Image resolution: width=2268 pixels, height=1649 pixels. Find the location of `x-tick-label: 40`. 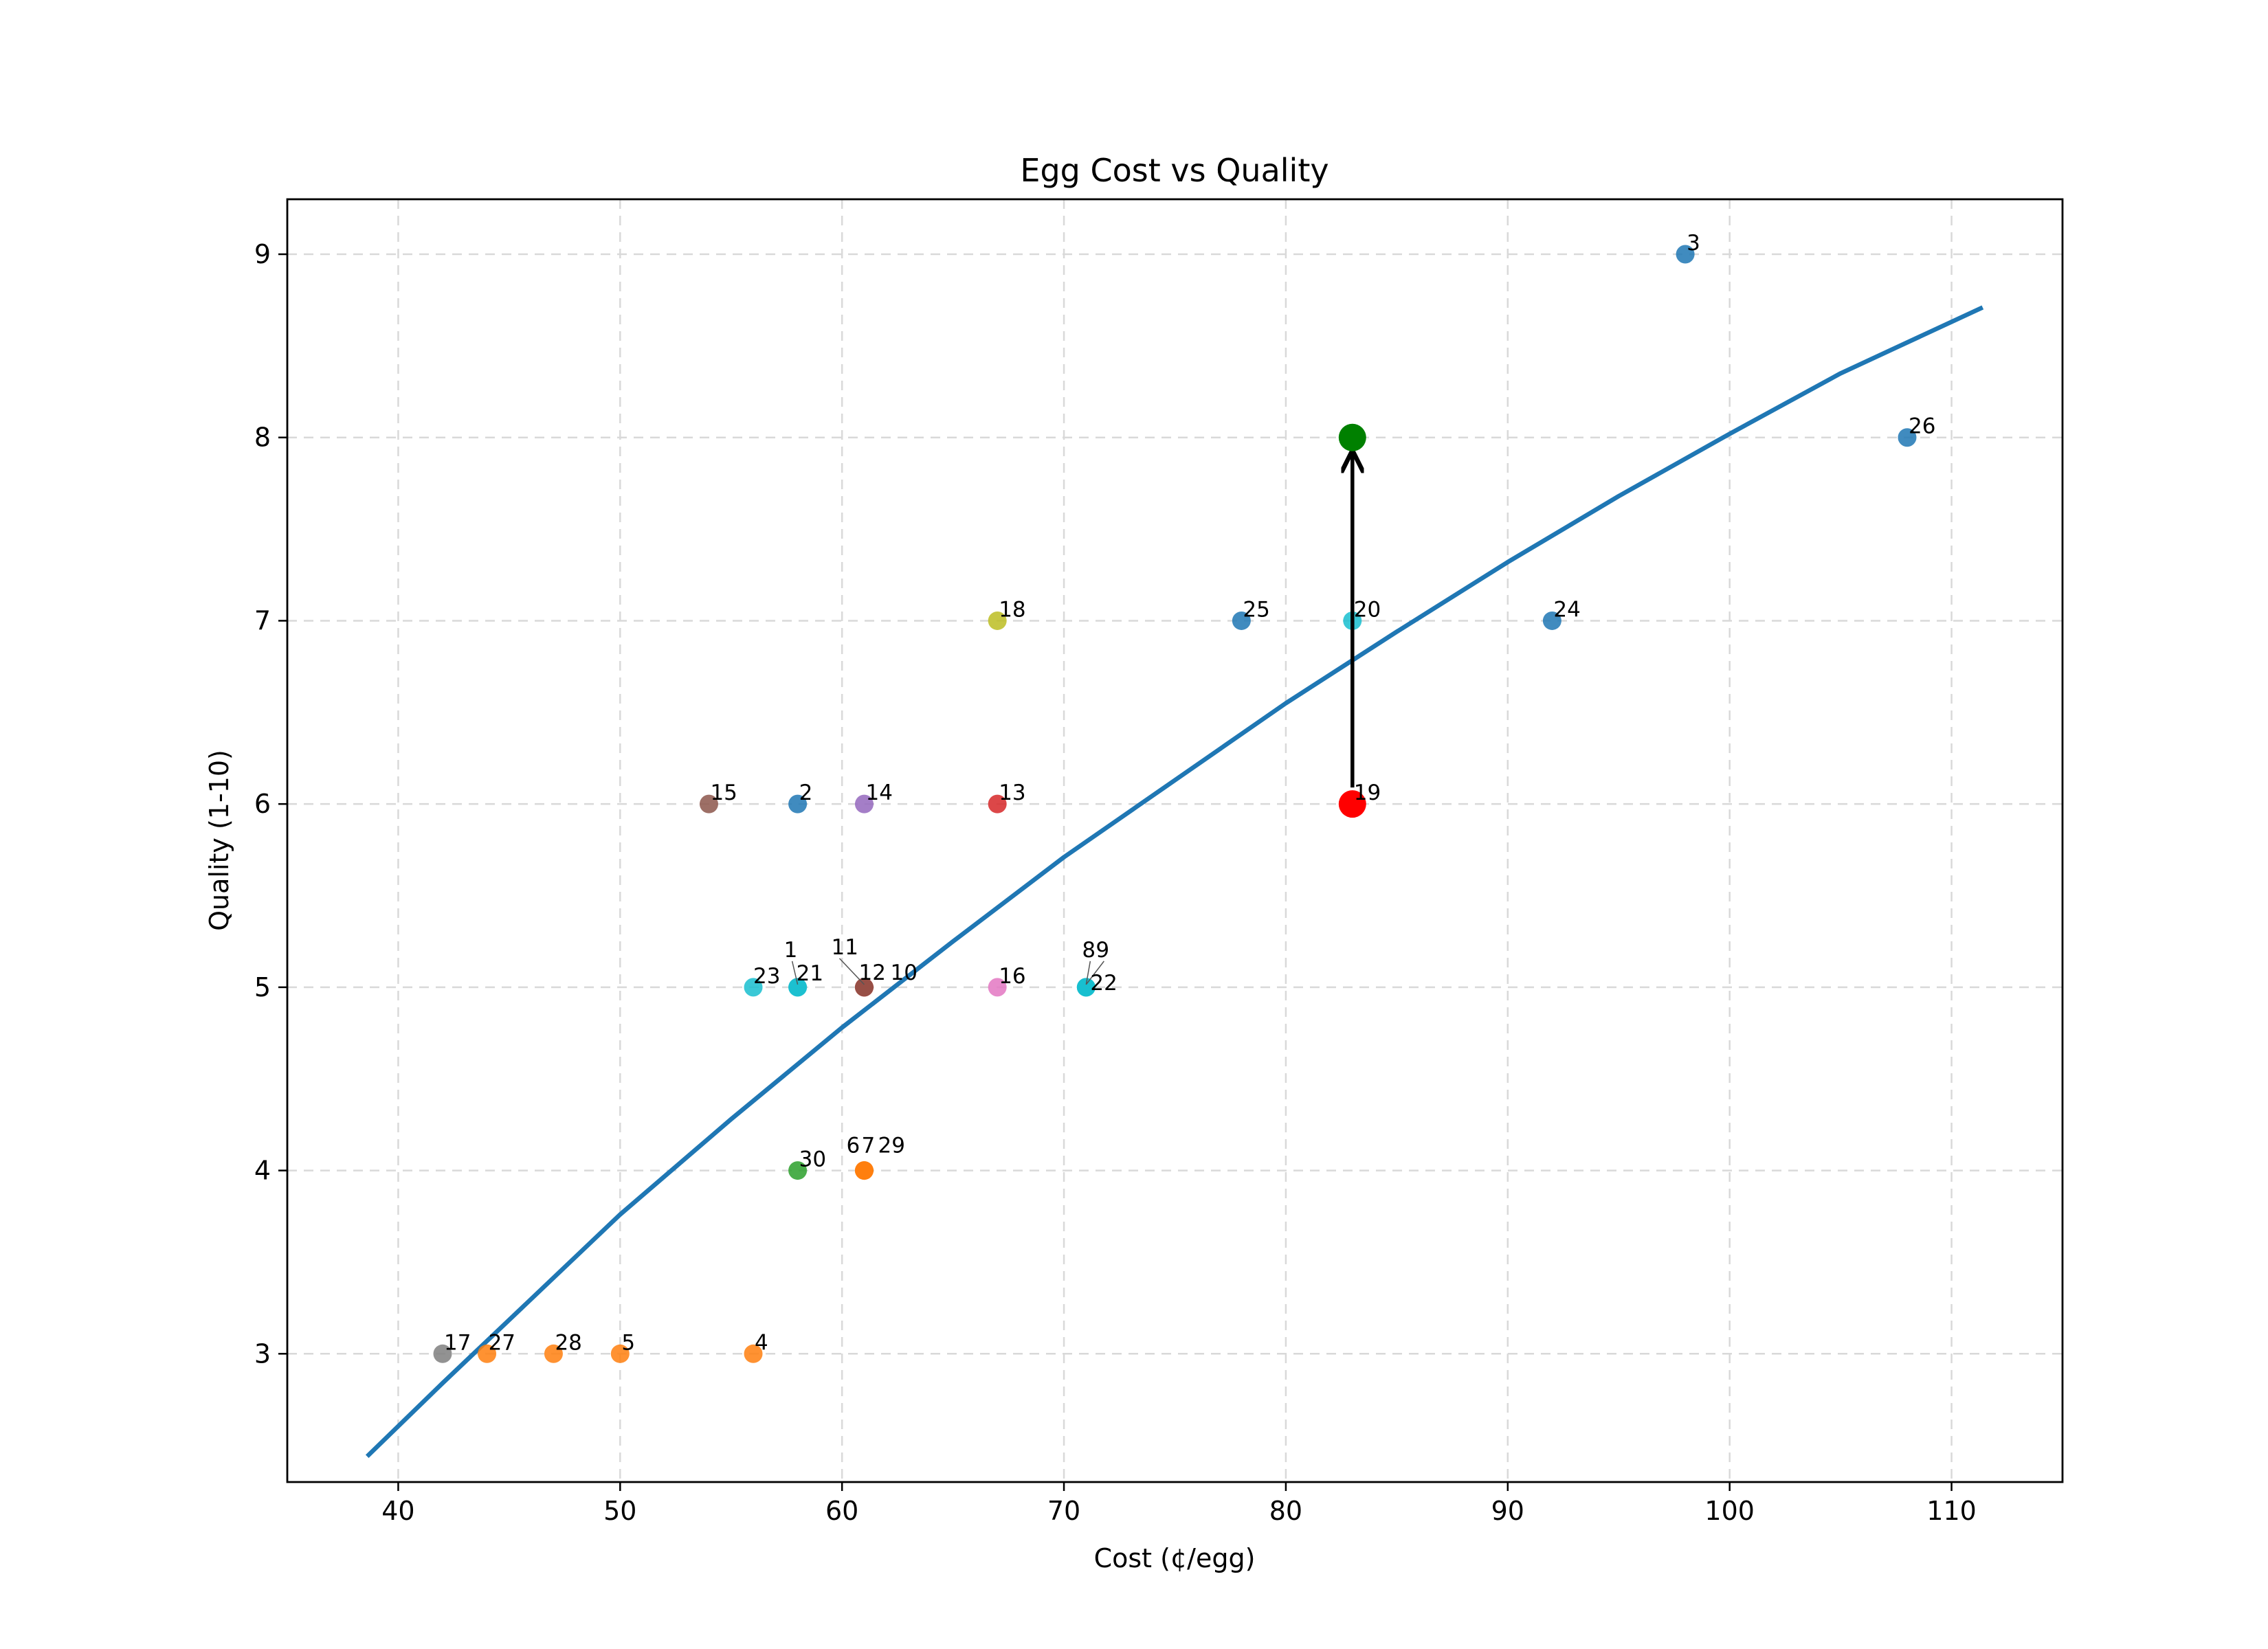

x-tick-label: 40 is located at coordinates (397, 1511).